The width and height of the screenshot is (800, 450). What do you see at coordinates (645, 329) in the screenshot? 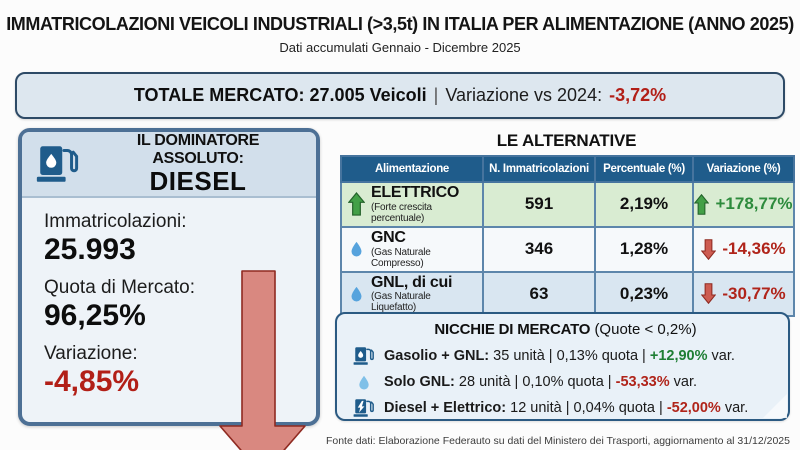
I see `niche-title-note: (Quote < 0,2%)` at bounding box center [645, 329].